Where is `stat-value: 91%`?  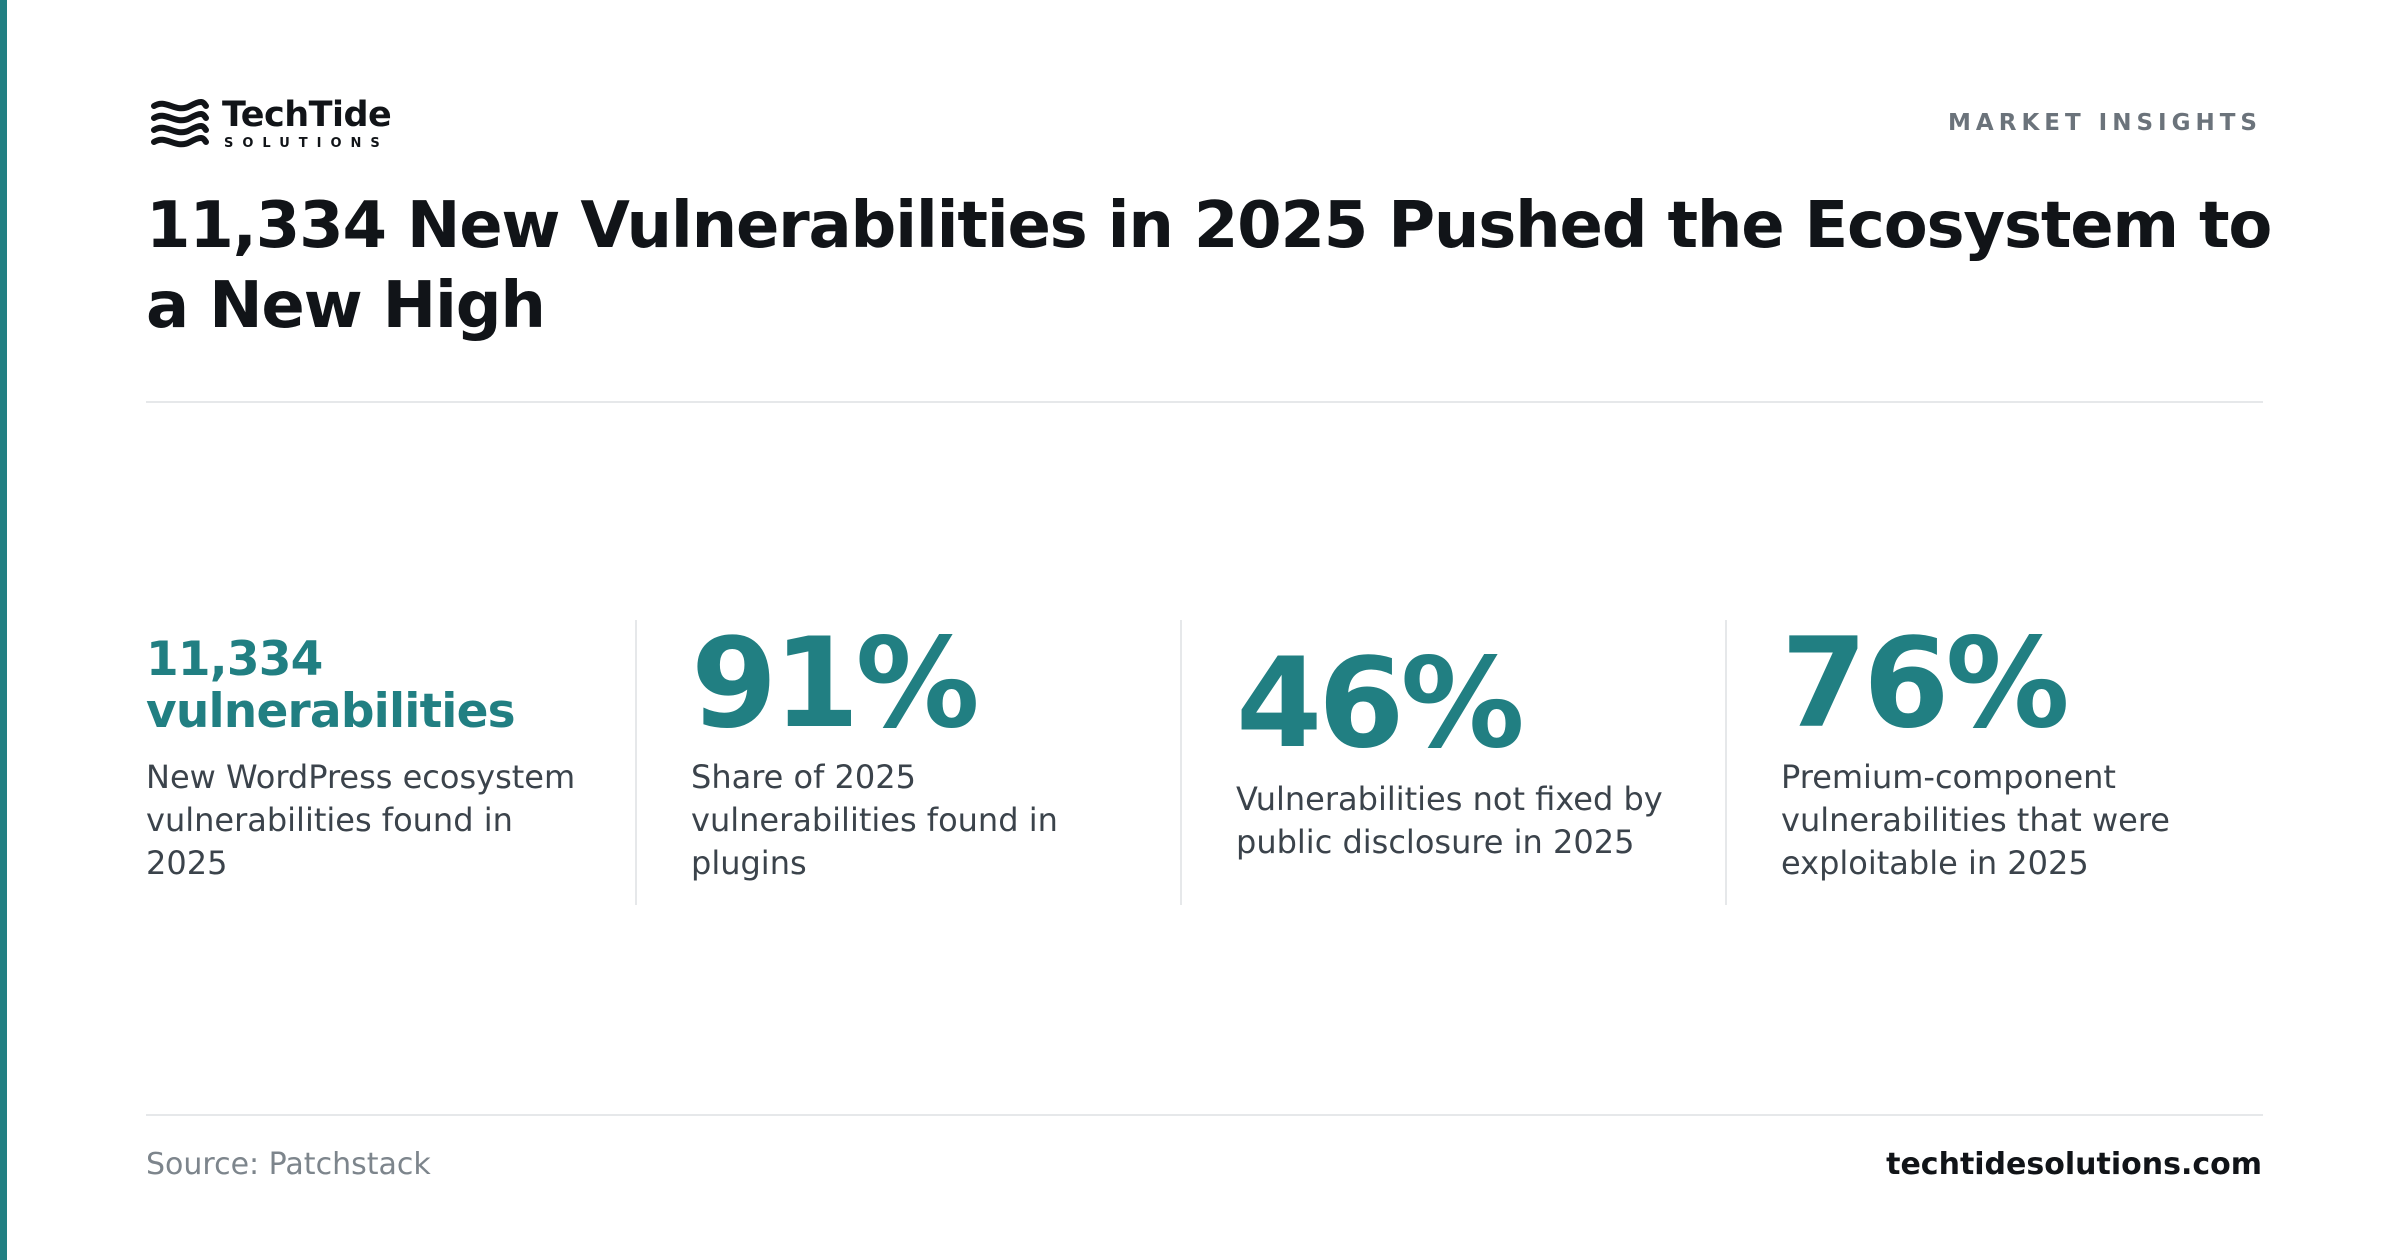 stat-value: 91% is located at coordinates (835, 684).